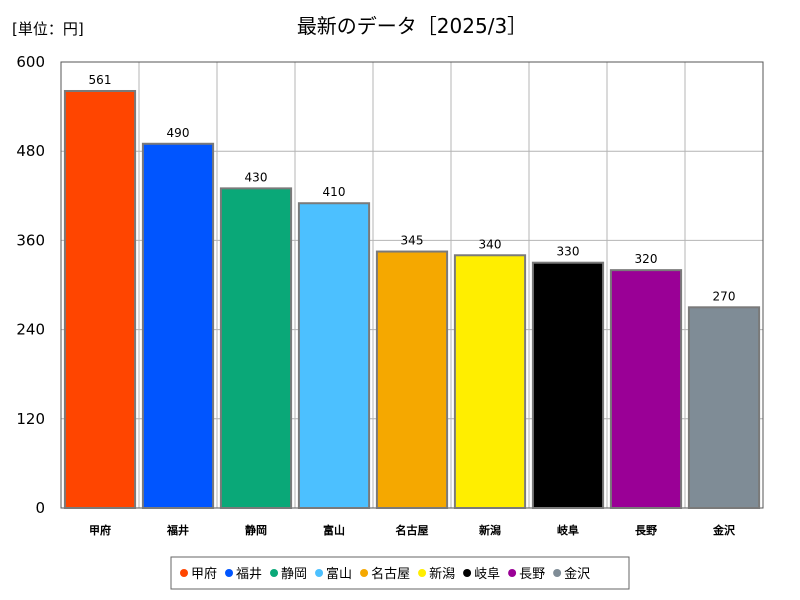 Image resolution: width=800 pixels, height=600 pixels. Describe the element at coordinates (30, 240) in the screenshot. I see `y-tick-label: 360` at that location.